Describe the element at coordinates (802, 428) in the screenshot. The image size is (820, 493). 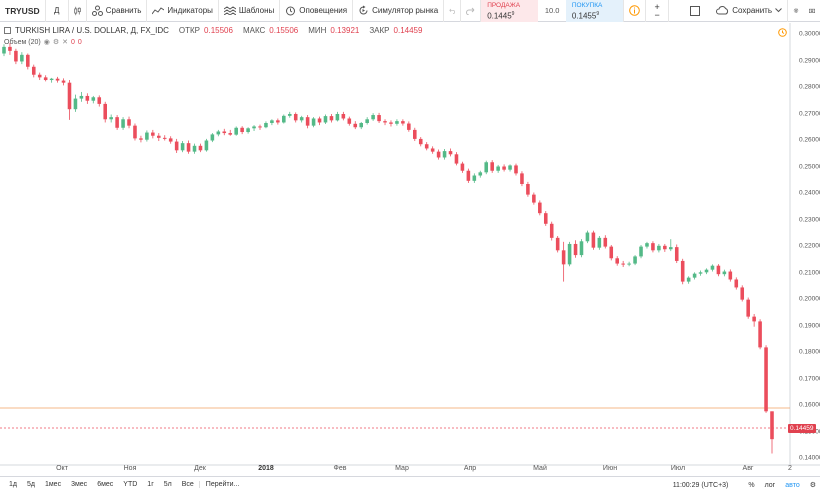
I see `last-price-badge: 0.14459` at that location.